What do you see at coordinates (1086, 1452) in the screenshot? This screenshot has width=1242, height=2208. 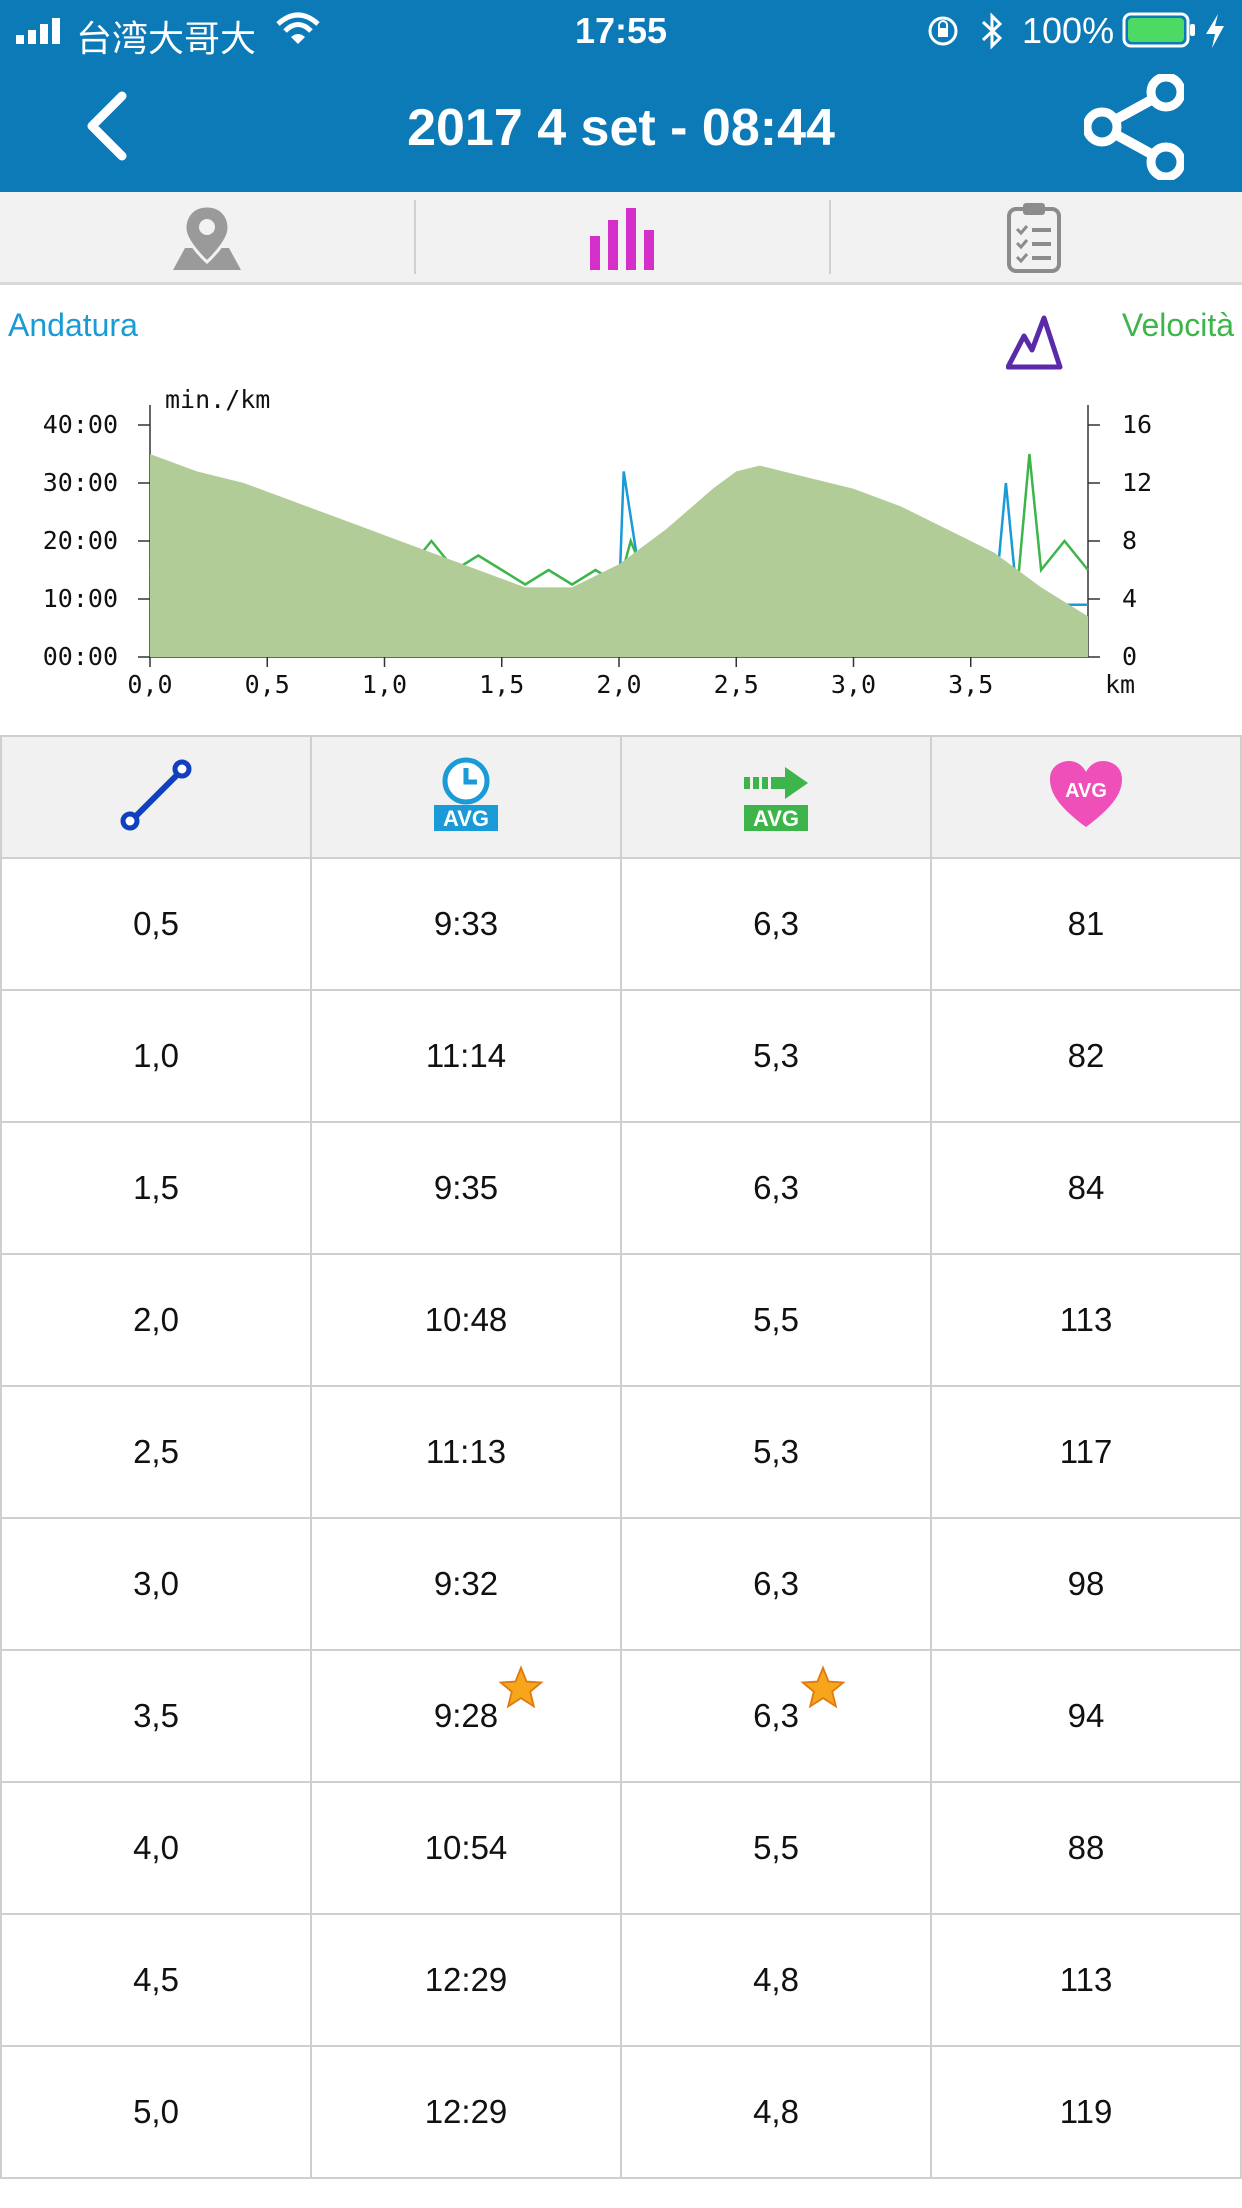 I see `heart-rate-cell: 117` at bounding box center [1086, 1452].